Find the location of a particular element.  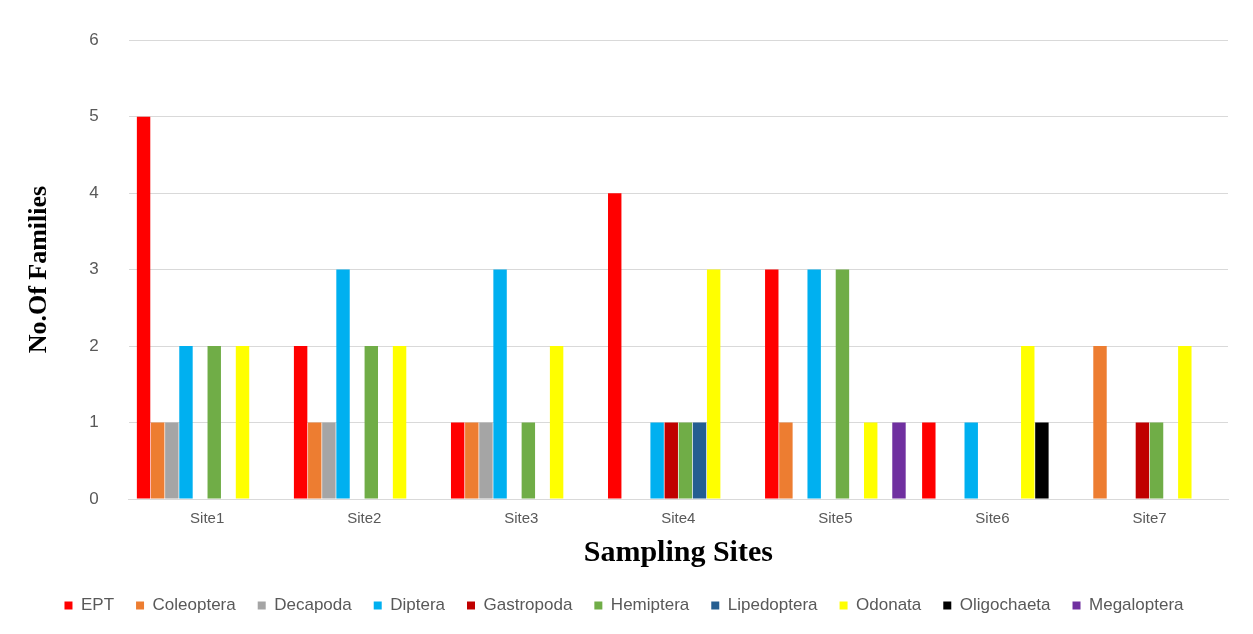

legend-label: Coleoptera is located at coordinates (194, 605).